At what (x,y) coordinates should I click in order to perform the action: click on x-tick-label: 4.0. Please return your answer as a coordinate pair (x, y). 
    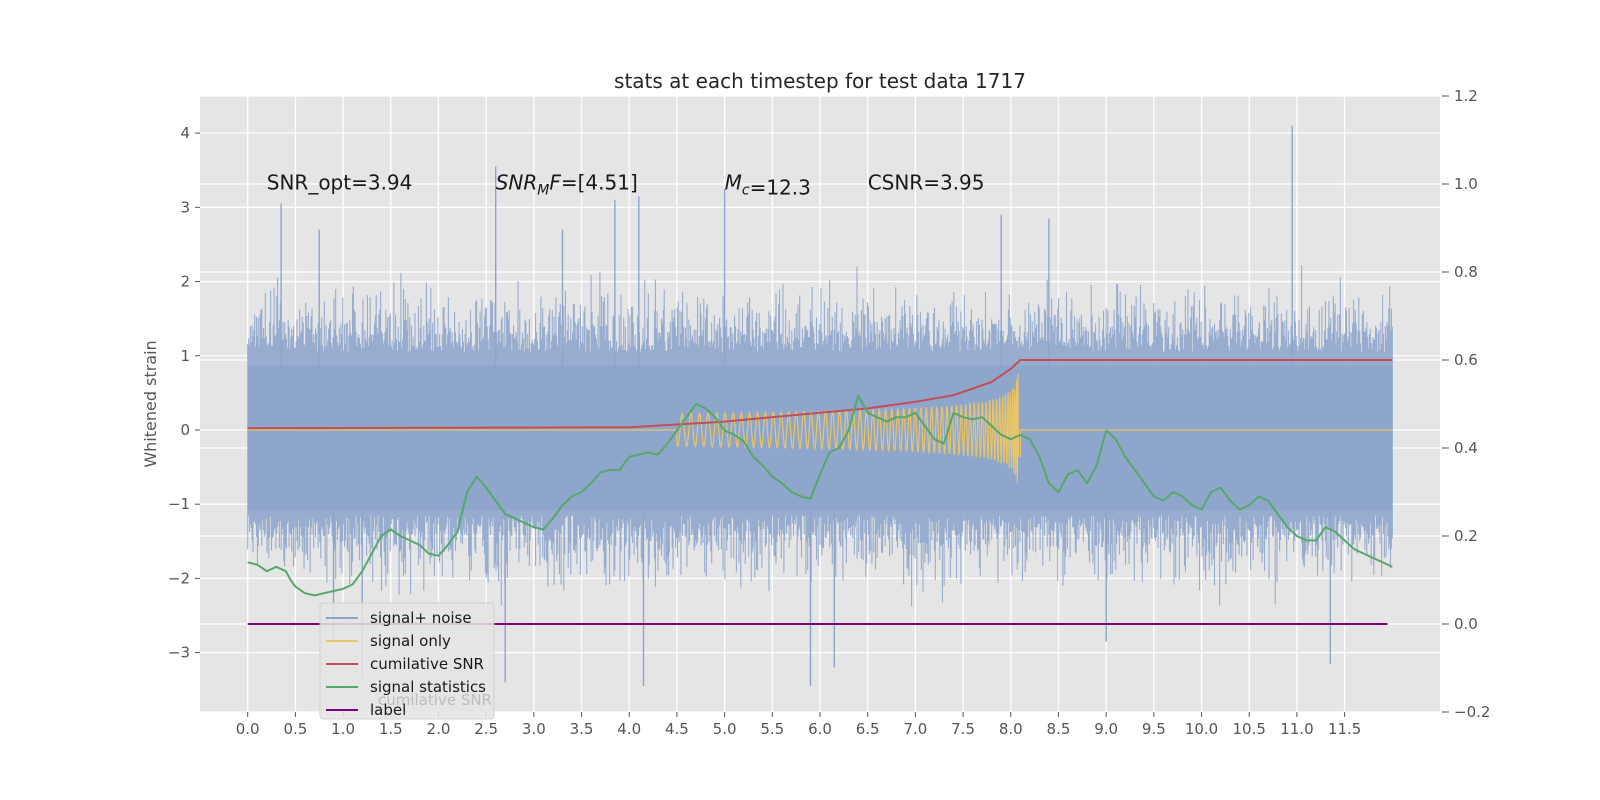
    Looking at the image, I should click on (629, 729).